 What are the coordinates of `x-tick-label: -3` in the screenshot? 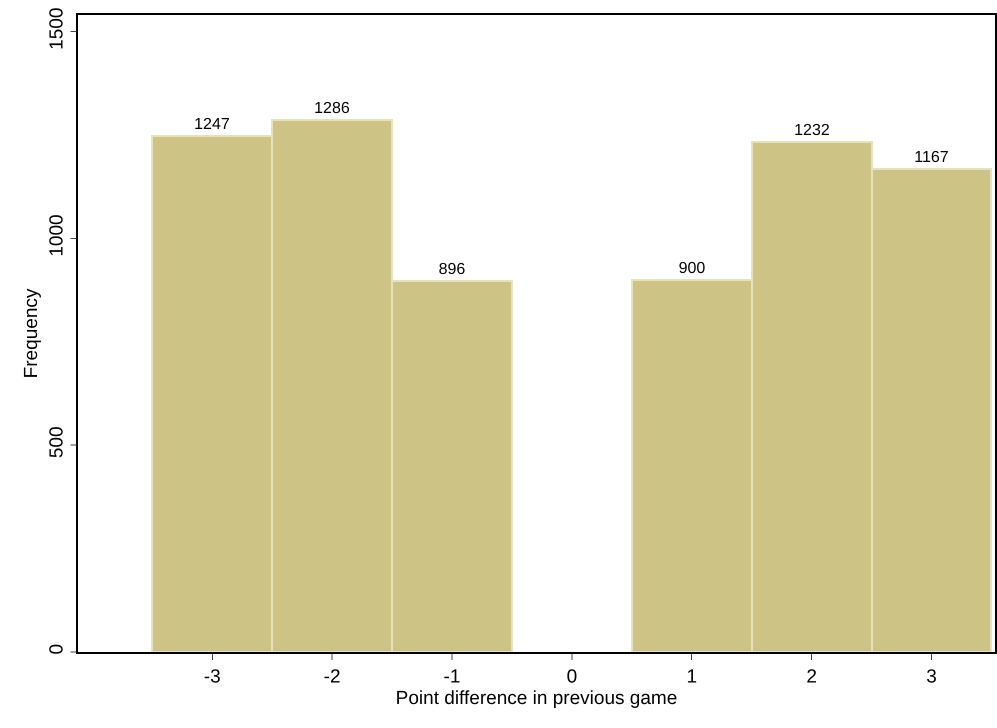 It's located at (212, 677).